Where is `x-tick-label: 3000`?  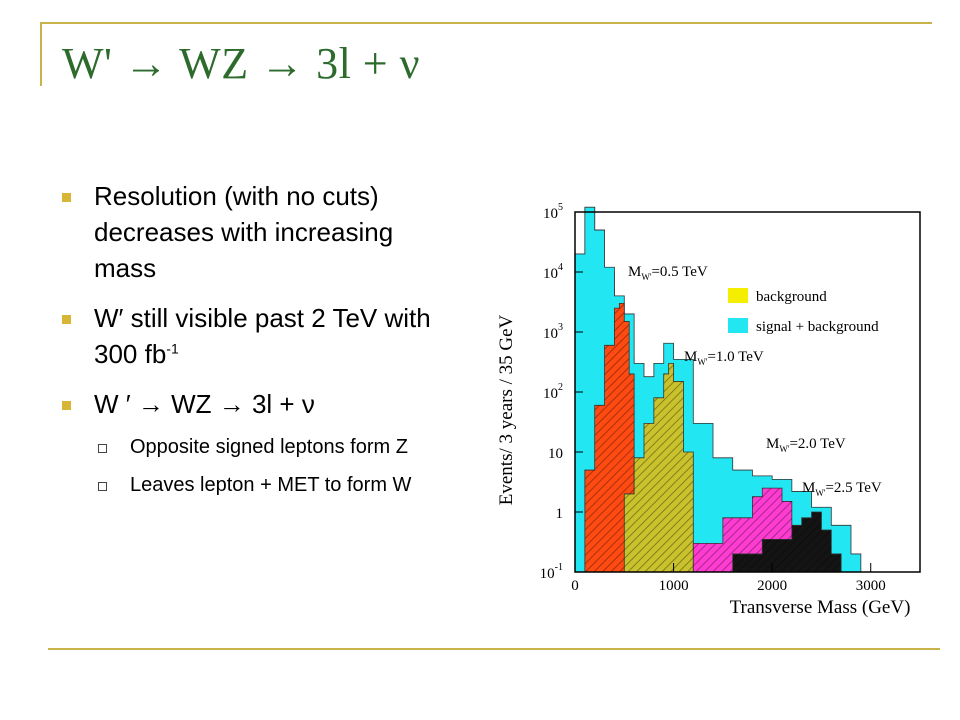 x-tick-label: 3000 is located at coordinates (871, 586).